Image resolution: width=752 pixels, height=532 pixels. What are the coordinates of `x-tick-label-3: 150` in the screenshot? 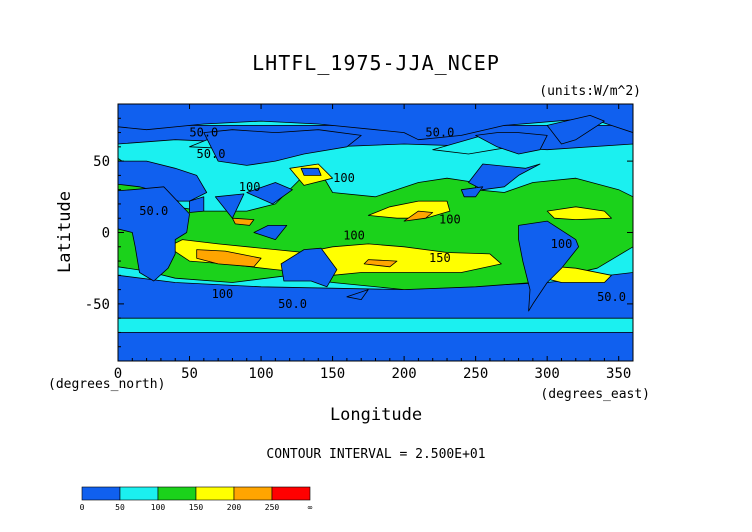 It's located at (332, 374).